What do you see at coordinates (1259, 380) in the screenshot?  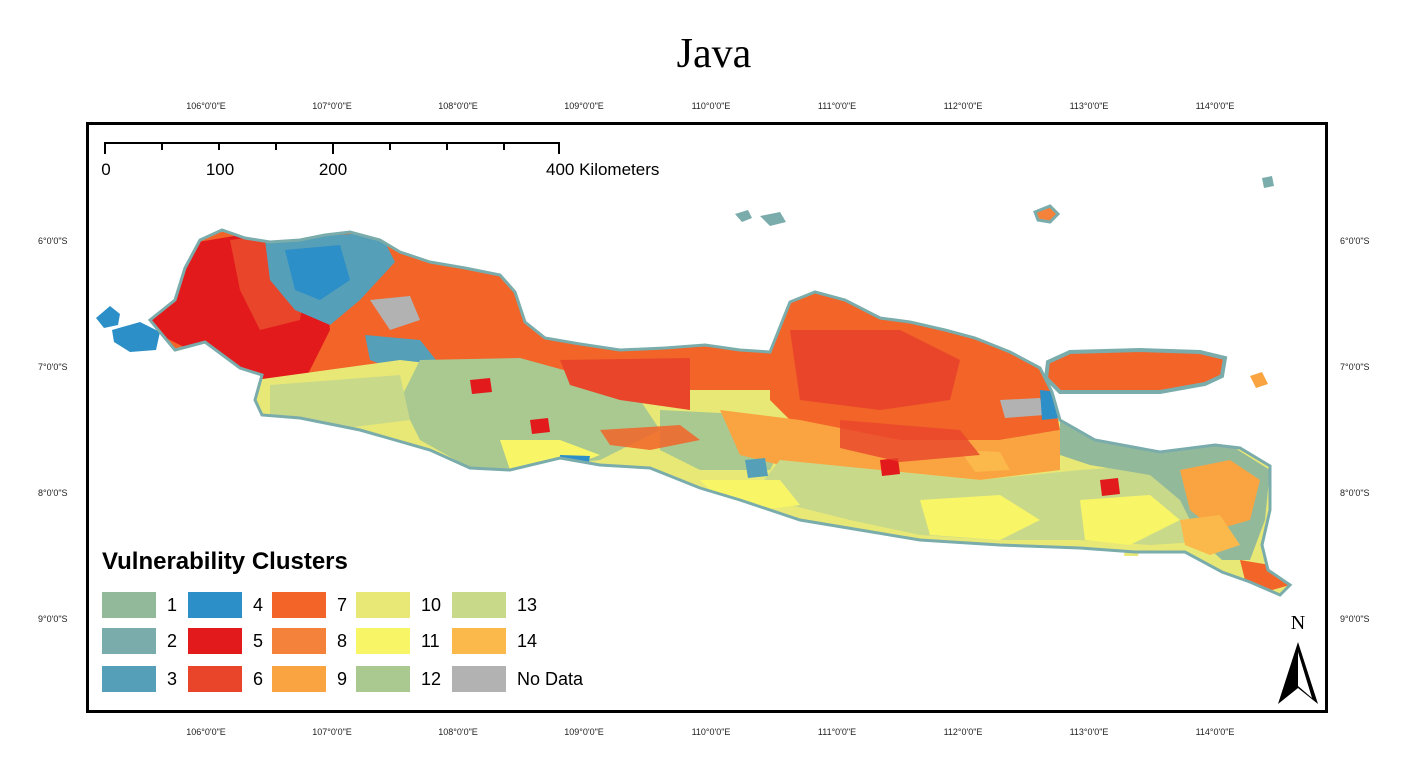 I see `island-madura-east` at bounding box center [1259, 380].